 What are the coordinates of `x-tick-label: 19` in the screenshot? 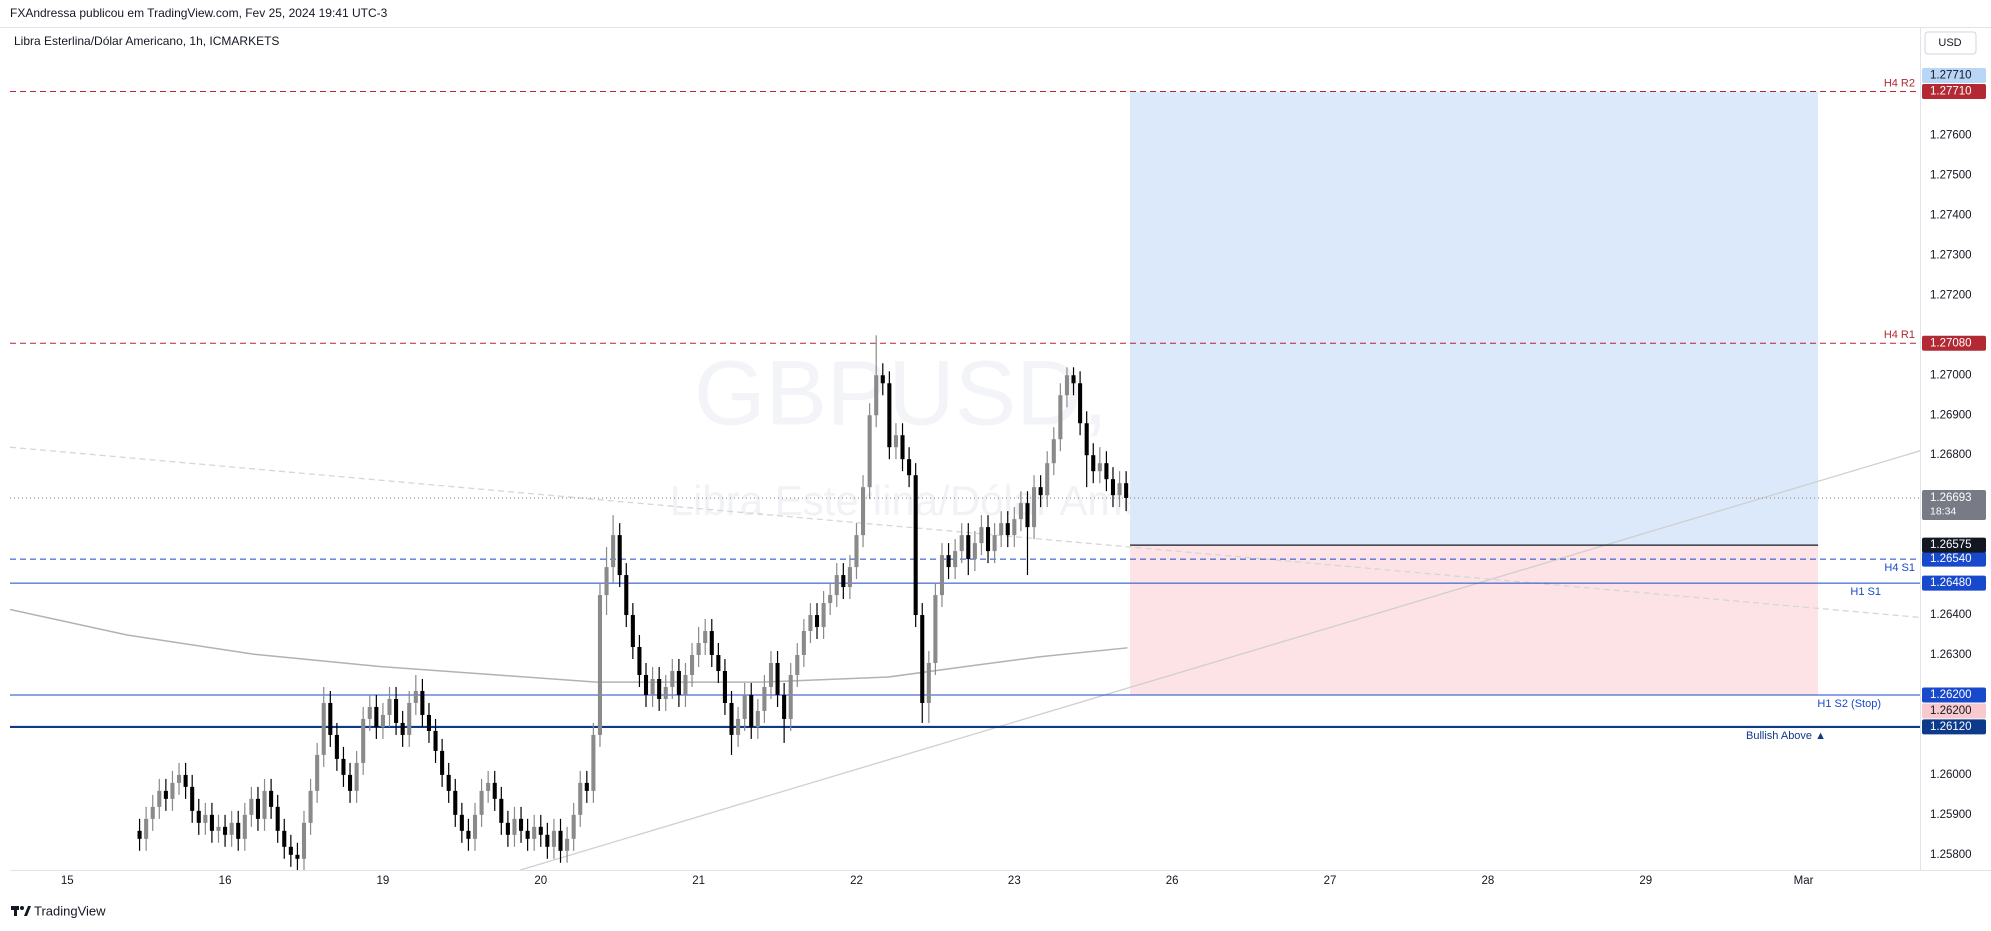 It's located at (383, 881).